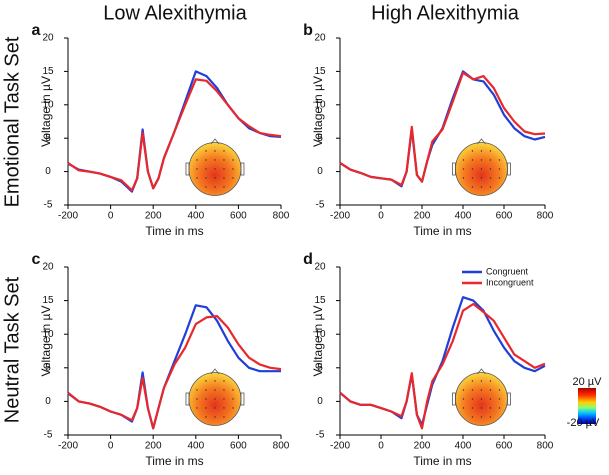 This screenshot has width=609, height=475. I want to click on y-tick-label: 10, so click(320, 334).